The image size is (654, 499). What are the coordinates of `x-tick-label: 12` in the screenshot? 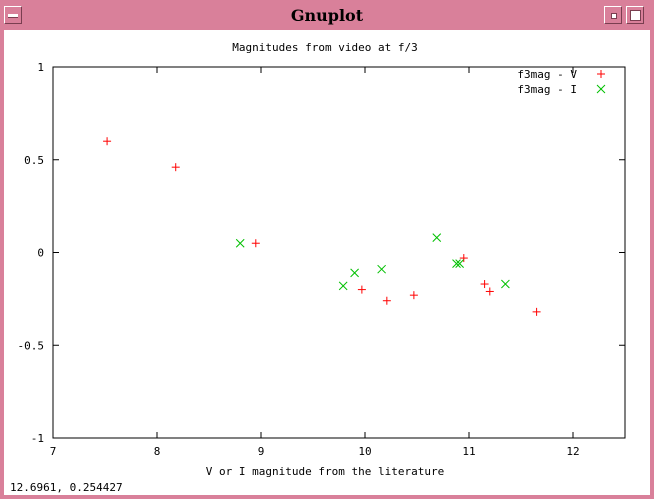 It's located at (572, 451).